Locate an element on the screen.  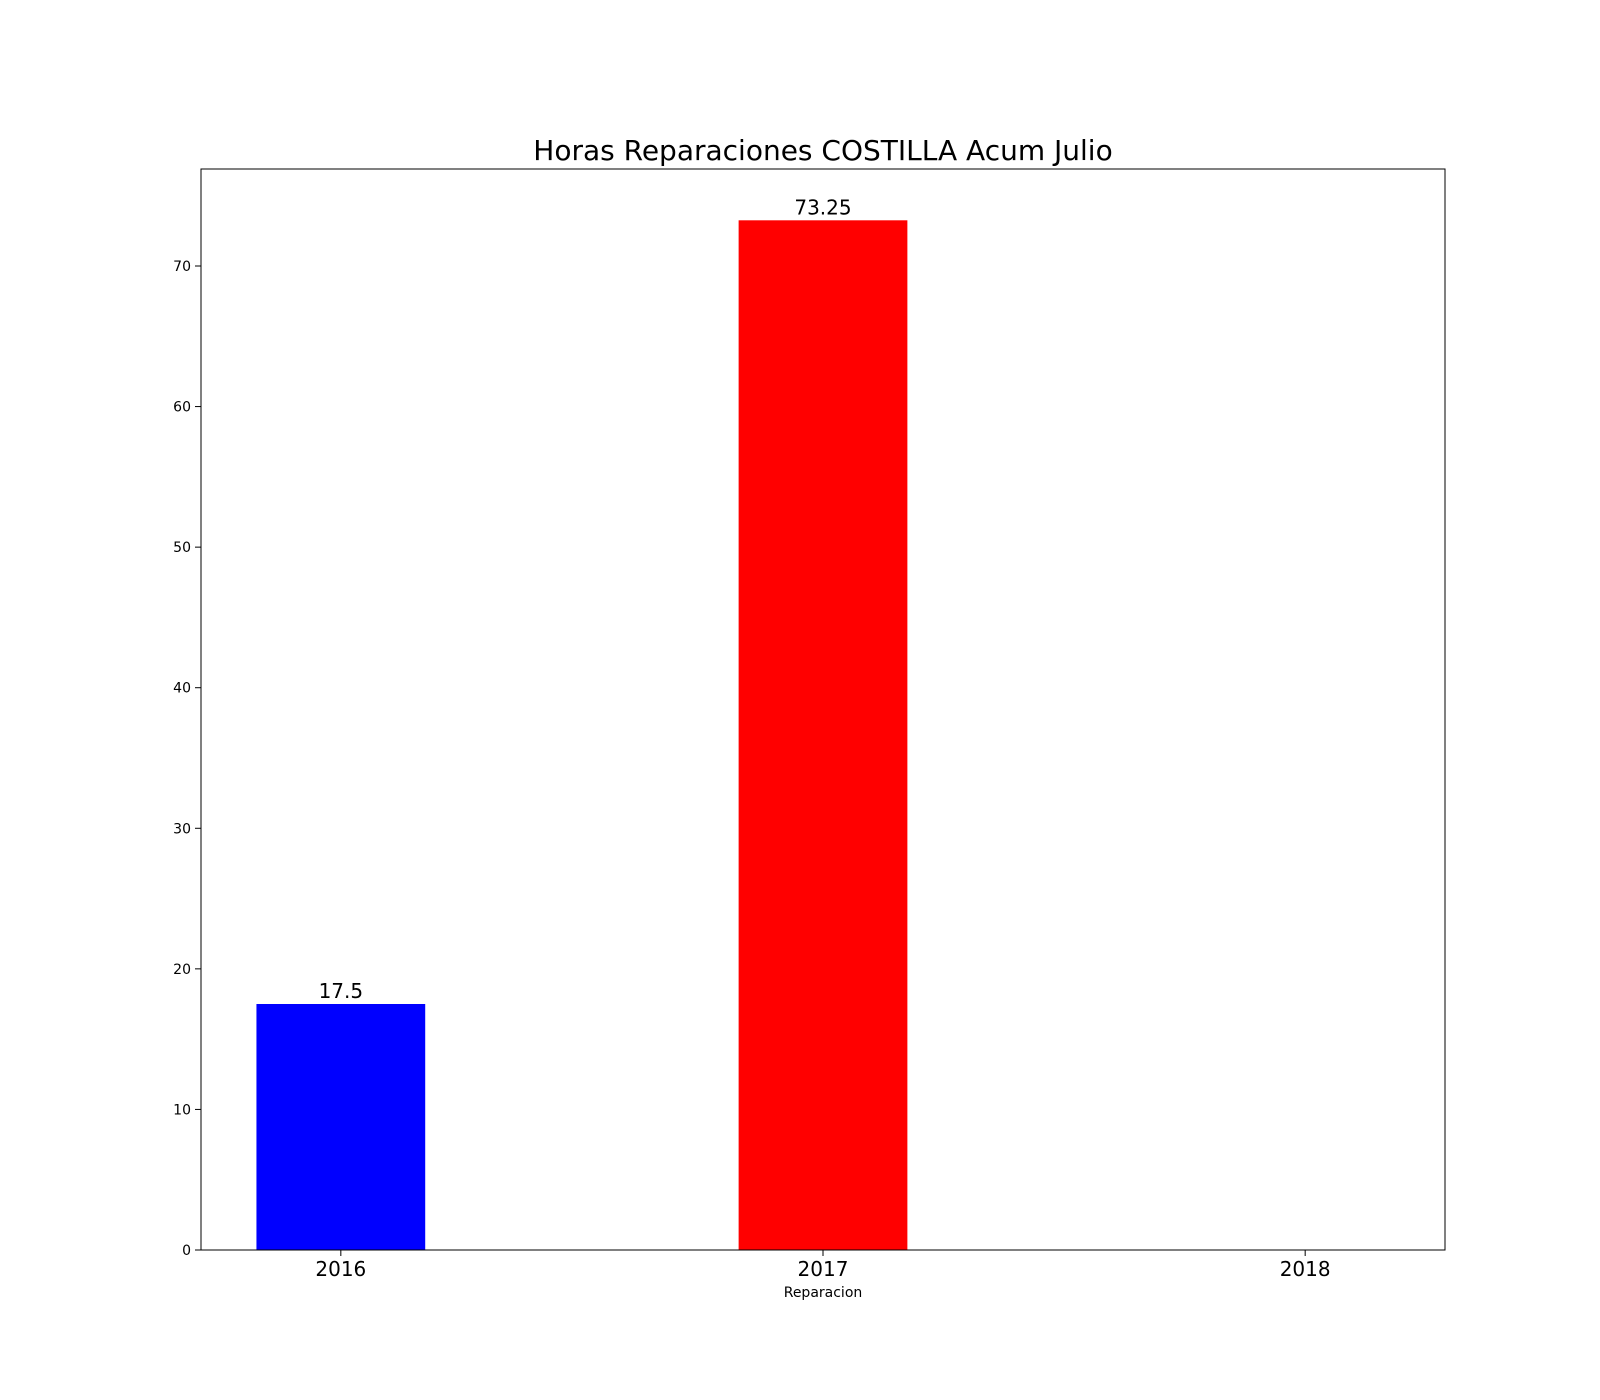
data-label-2017: 73.25 is located at coordinates (822, 207).